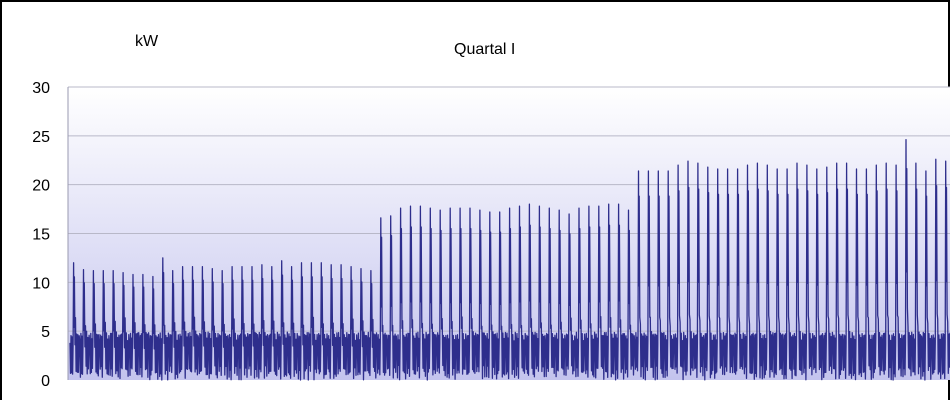 The image size is (950, 402). I want to click on y-axis-ticks: 0 5 10 15 20 25 30, so click(41, 235).